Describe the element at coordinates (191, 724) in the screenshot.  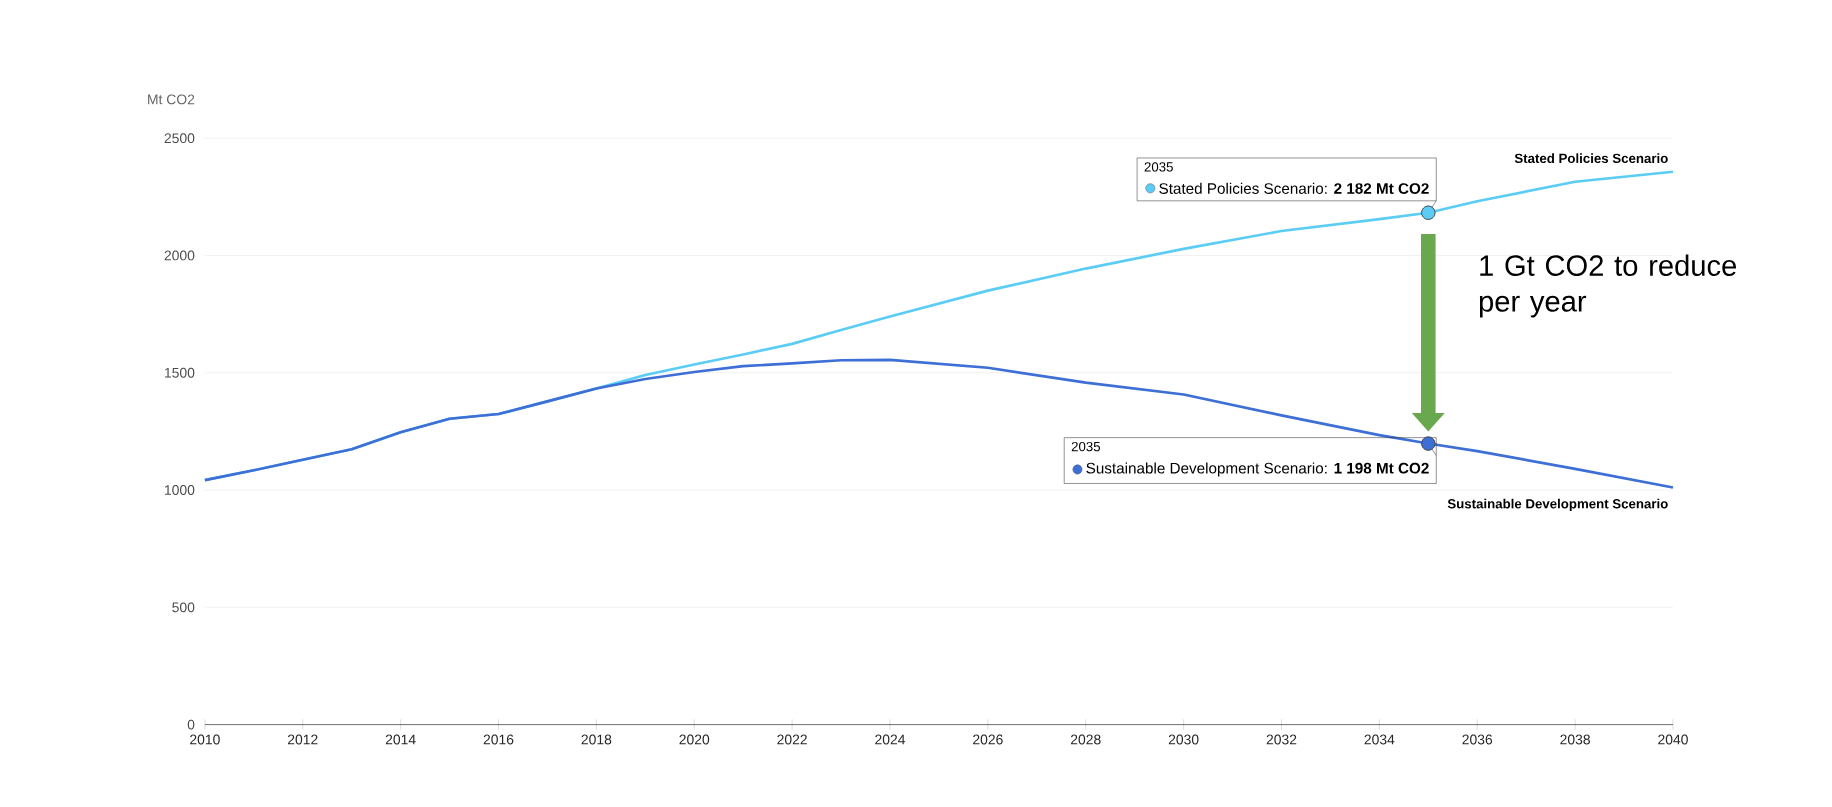
I see `y-tick-label: 0` at that location.